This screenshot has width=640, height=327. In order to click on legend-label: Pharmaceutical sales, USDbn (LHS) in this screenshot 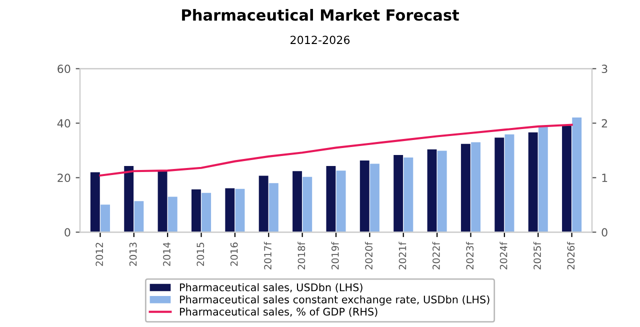, I will do `click(271, 288)`.